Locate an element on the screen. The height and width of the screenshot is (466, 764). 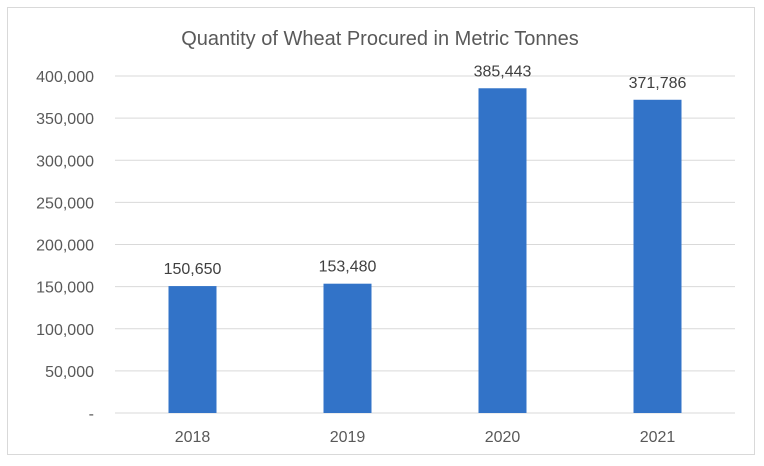
x-tick-label: 2018 is located at coordinates (193, 437).